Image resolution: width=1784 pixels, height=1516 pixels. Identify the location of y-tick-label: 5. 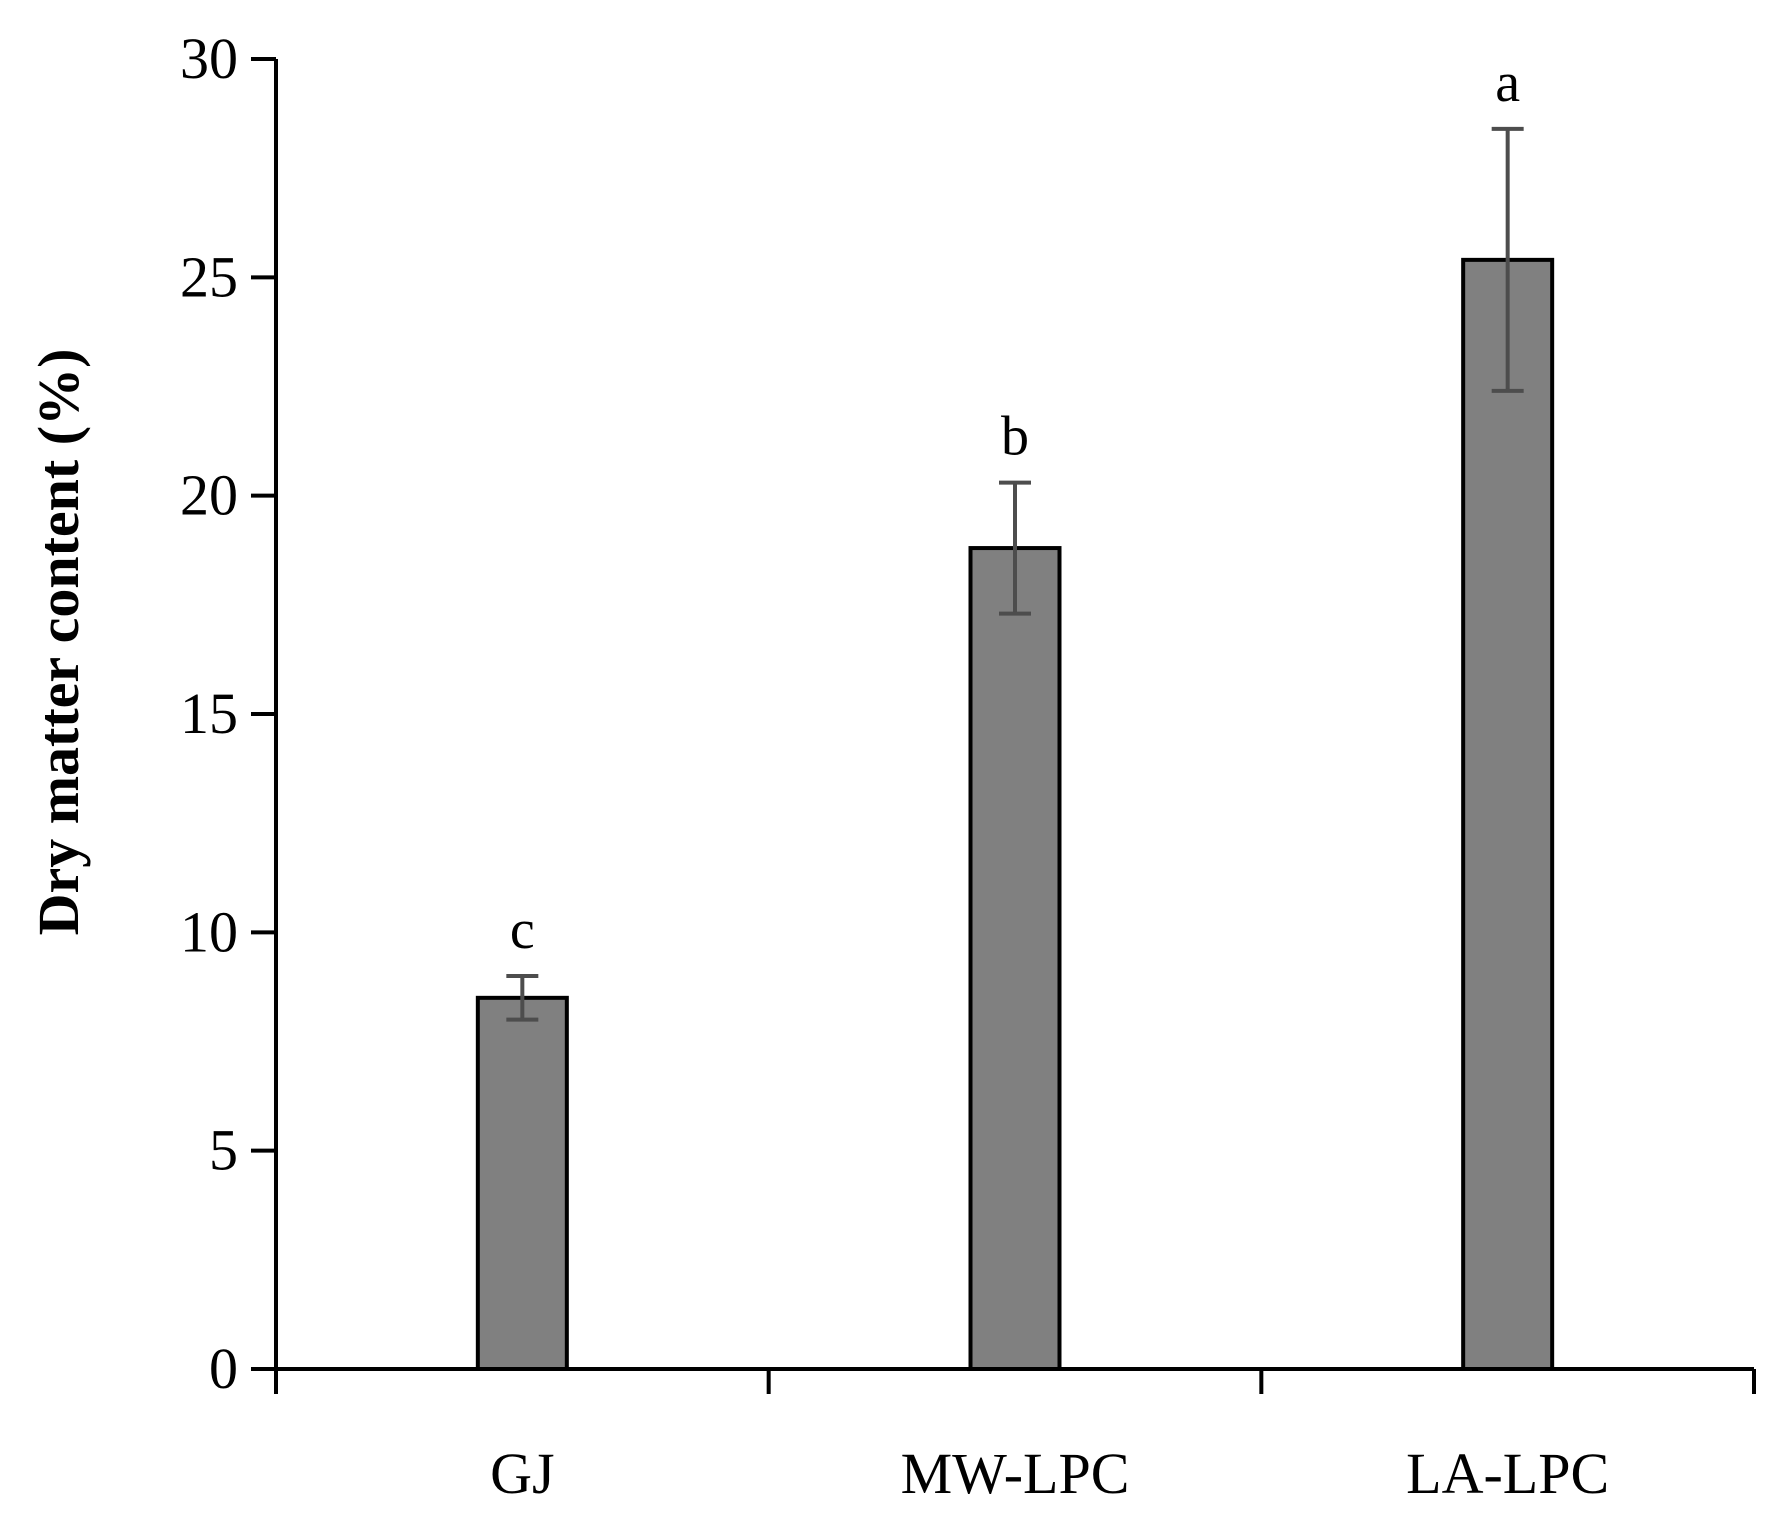
(223, 1150).